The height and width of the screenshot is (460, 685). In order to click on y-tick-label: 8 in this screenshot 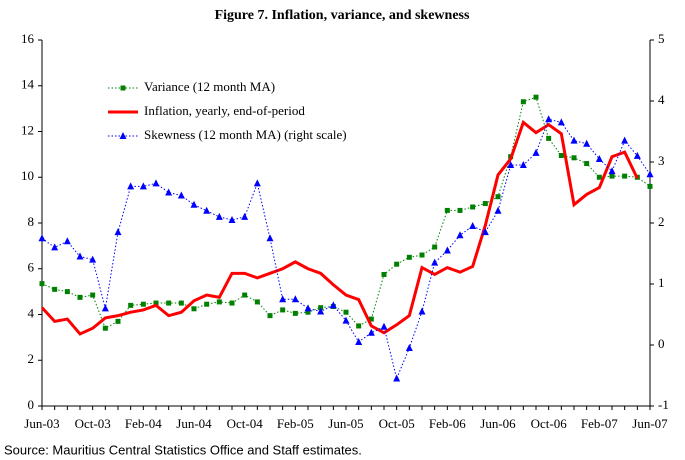, I will do `click(31, 221)`.